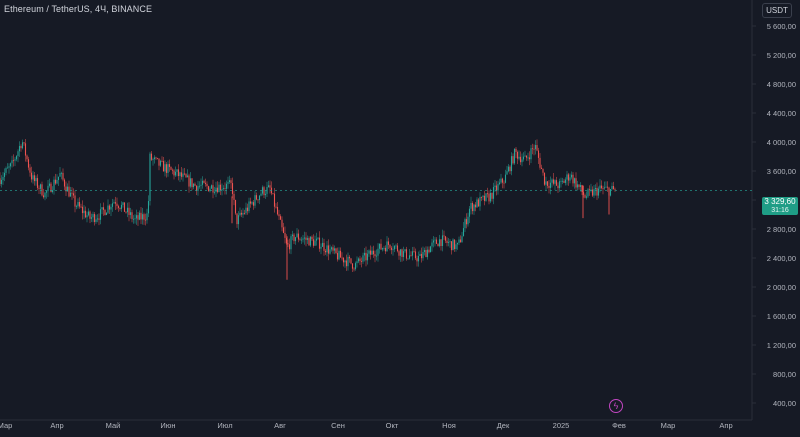  What do you see at coordinates (777, 10) in the screenshot?
I see `currency-button: USDT` at bounding box center [777, 10].